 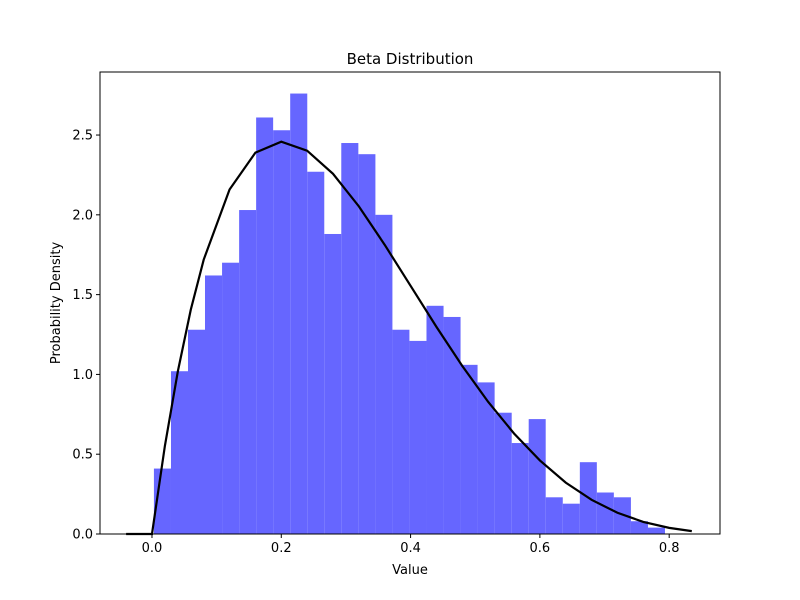 What do you see at coordinates (82, 136) in the screenshot?
I see `y-tick-label: 2.5` at bounding box center [82, 136].